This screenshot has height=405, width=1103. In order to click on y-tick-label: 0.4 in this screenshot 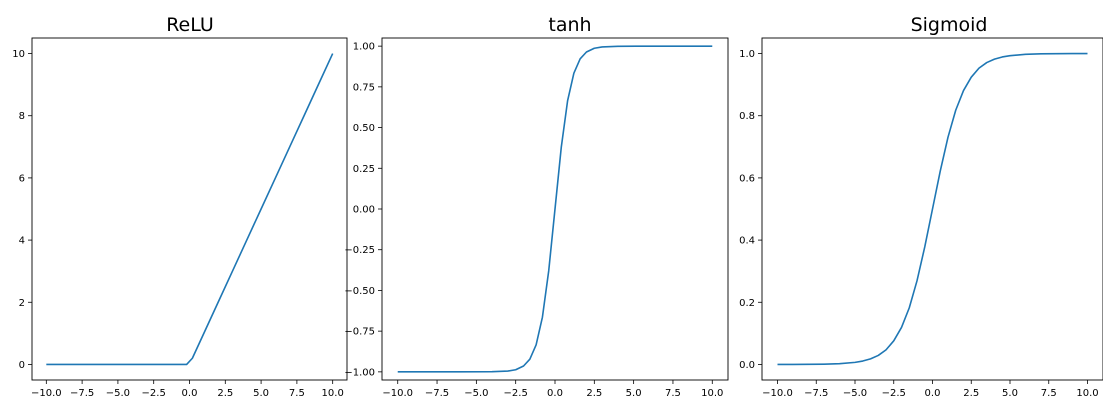, I will do `click(747, 241)`.